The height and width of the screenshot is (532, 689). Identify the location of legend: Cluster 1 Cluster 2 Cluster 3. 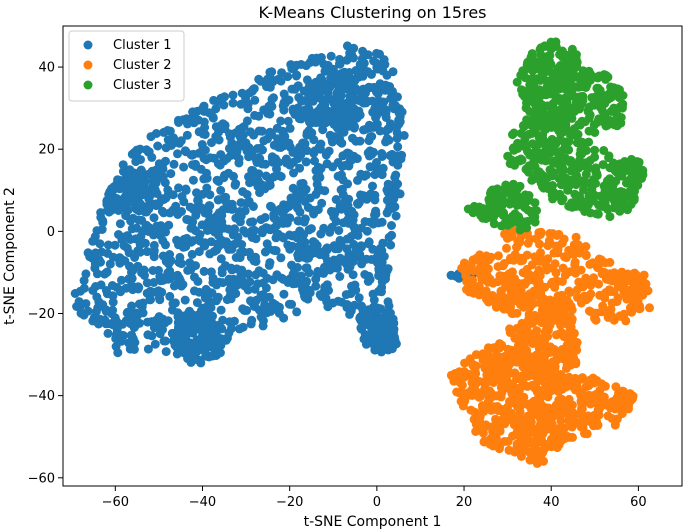
(126, 66).